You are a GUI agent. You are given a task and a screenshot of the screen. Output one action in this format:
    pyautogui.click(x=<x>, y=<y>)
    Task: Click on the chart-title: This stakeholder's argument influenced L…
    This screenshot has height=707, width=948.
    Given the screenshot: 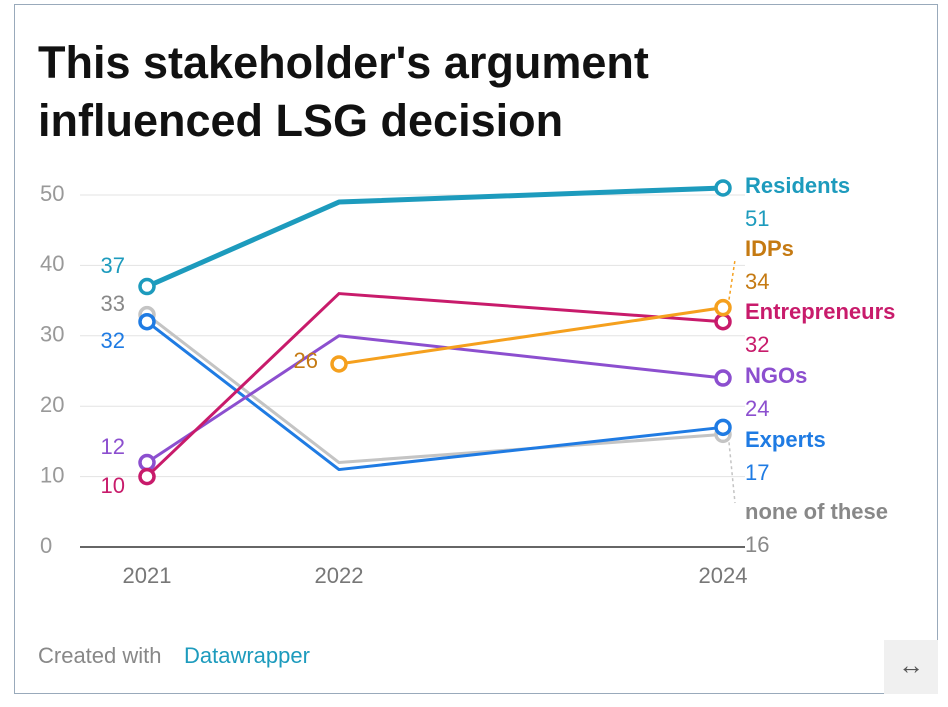 What is the action you would take?
    pyautogui.click(x=343, y=91)
    